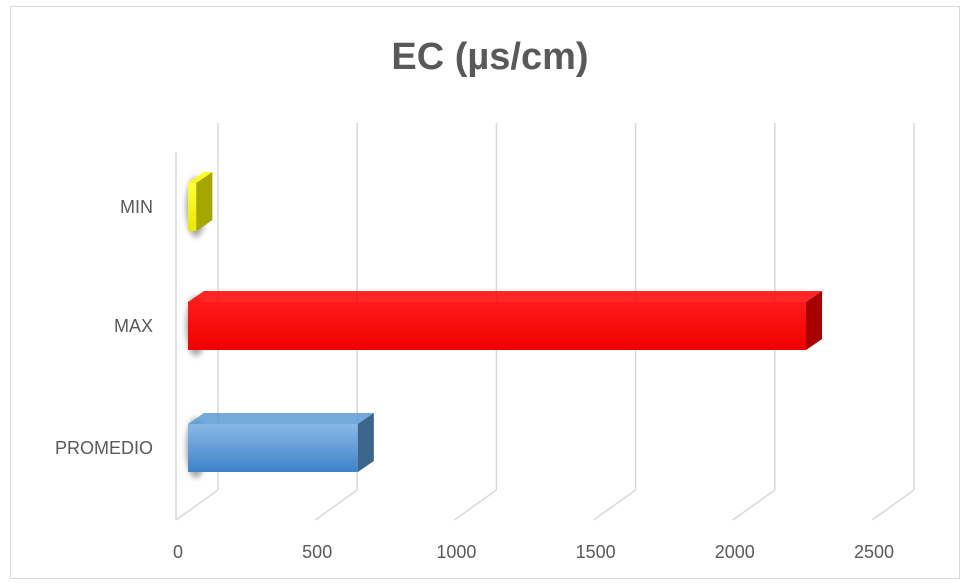 Image resolution: width=964 pixels, height=583 pixels. What do you see at coordinates (136, 207) in the screenshot?
I see `category-label: MIN` at bounding box center [136, 207].